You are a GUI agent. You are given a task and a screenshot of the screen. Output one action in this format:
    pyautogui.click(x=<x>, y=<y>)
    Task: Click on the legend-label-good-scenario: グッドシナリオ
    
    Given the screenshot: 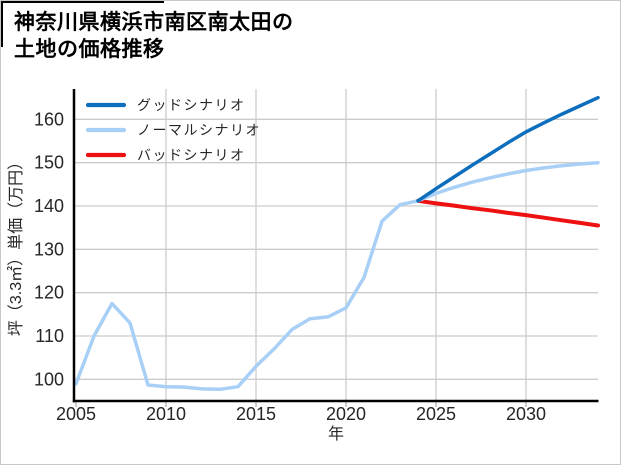 What is the action you would take?
    pyautogui.click(x=191, y=105)
    